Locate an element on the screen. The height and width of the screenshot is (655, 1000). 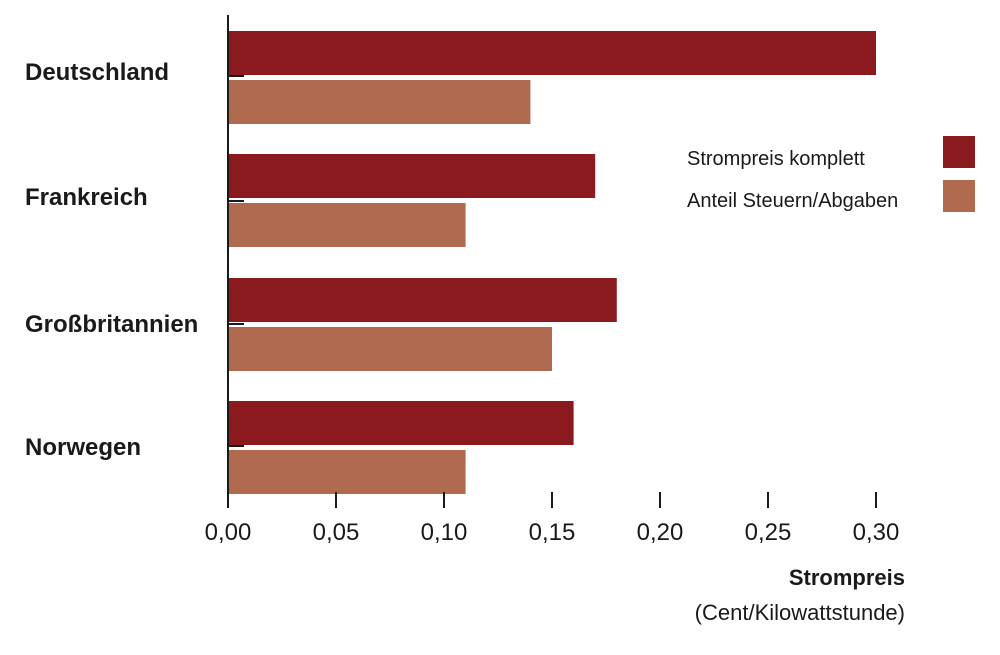
y-axis-ticks is located at coordinates (236, 261).